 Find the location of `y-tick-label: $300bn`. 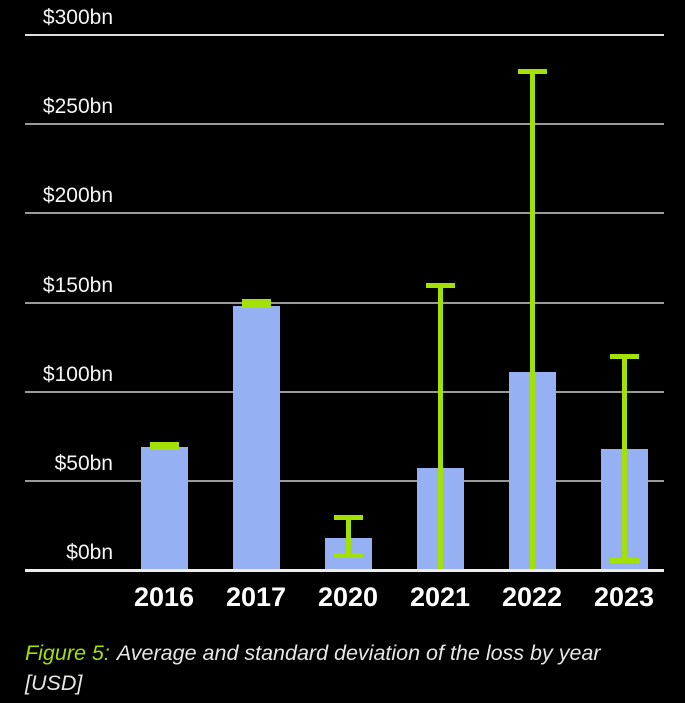

y-tick-label: $300bn is located at coordinates (77, 17).